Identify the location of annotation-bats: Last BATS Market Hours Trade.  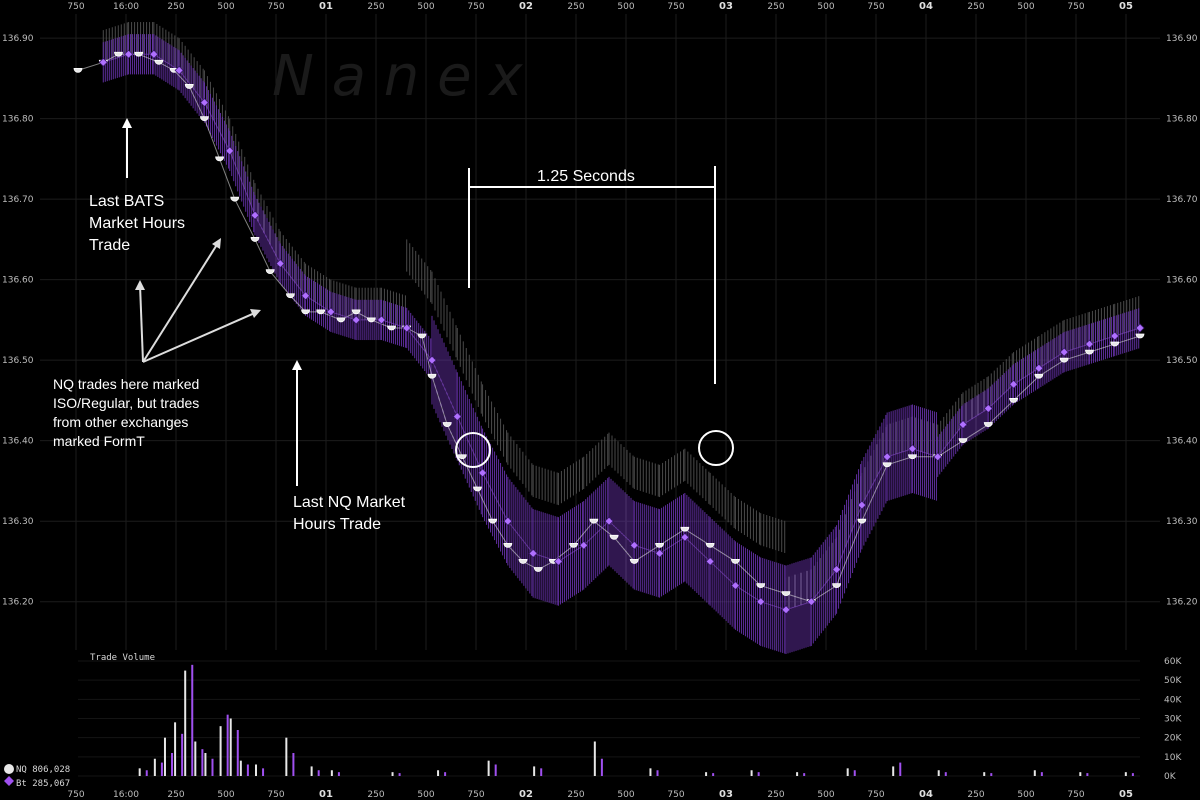
(137, 186).